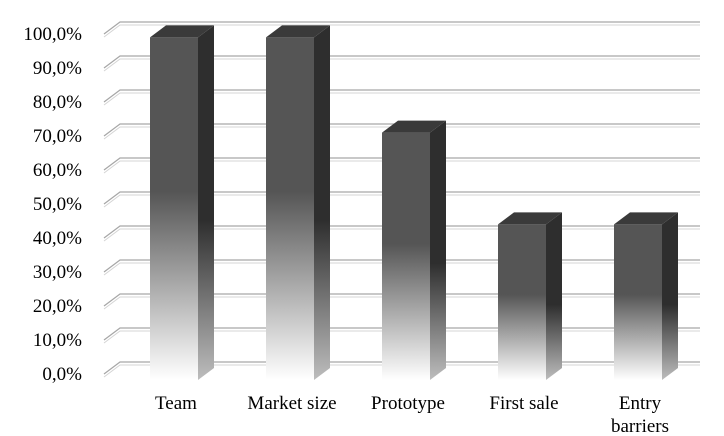 The image size is (724, 436). What do you see at coordinates (57, 306) in the screenshot?
I see `y-tick-label: 20,0%` at bounding box center [57, 306].